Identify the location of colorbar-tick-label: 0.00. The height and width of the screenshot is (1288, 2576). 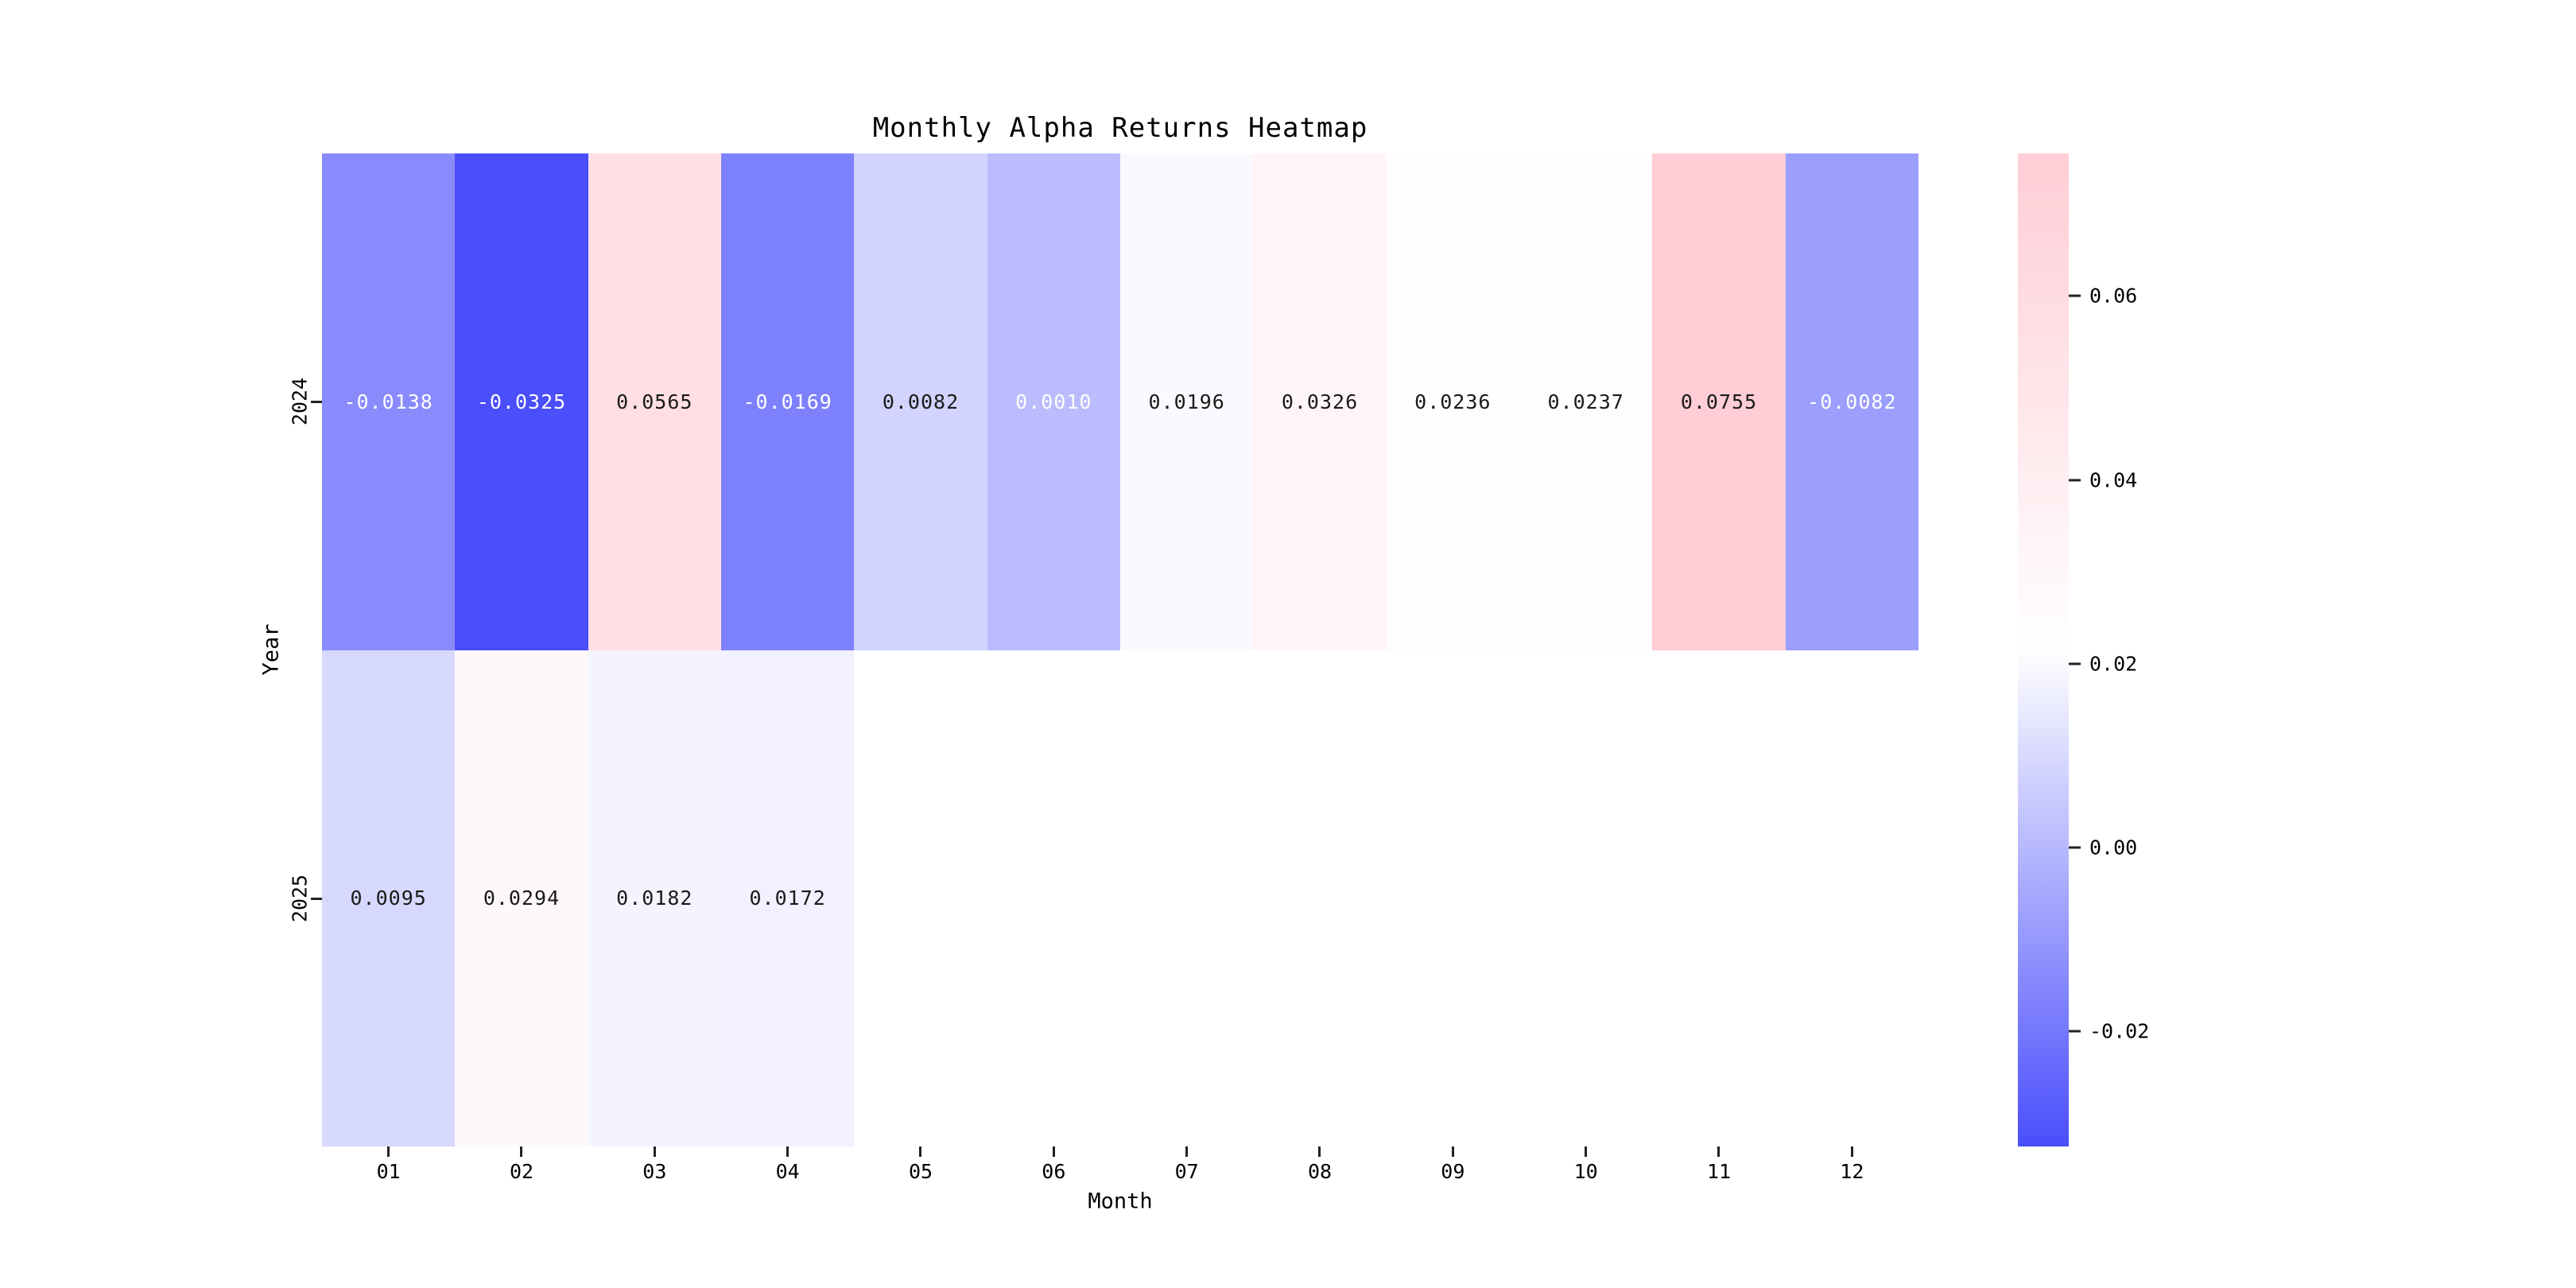
(2113, 847).